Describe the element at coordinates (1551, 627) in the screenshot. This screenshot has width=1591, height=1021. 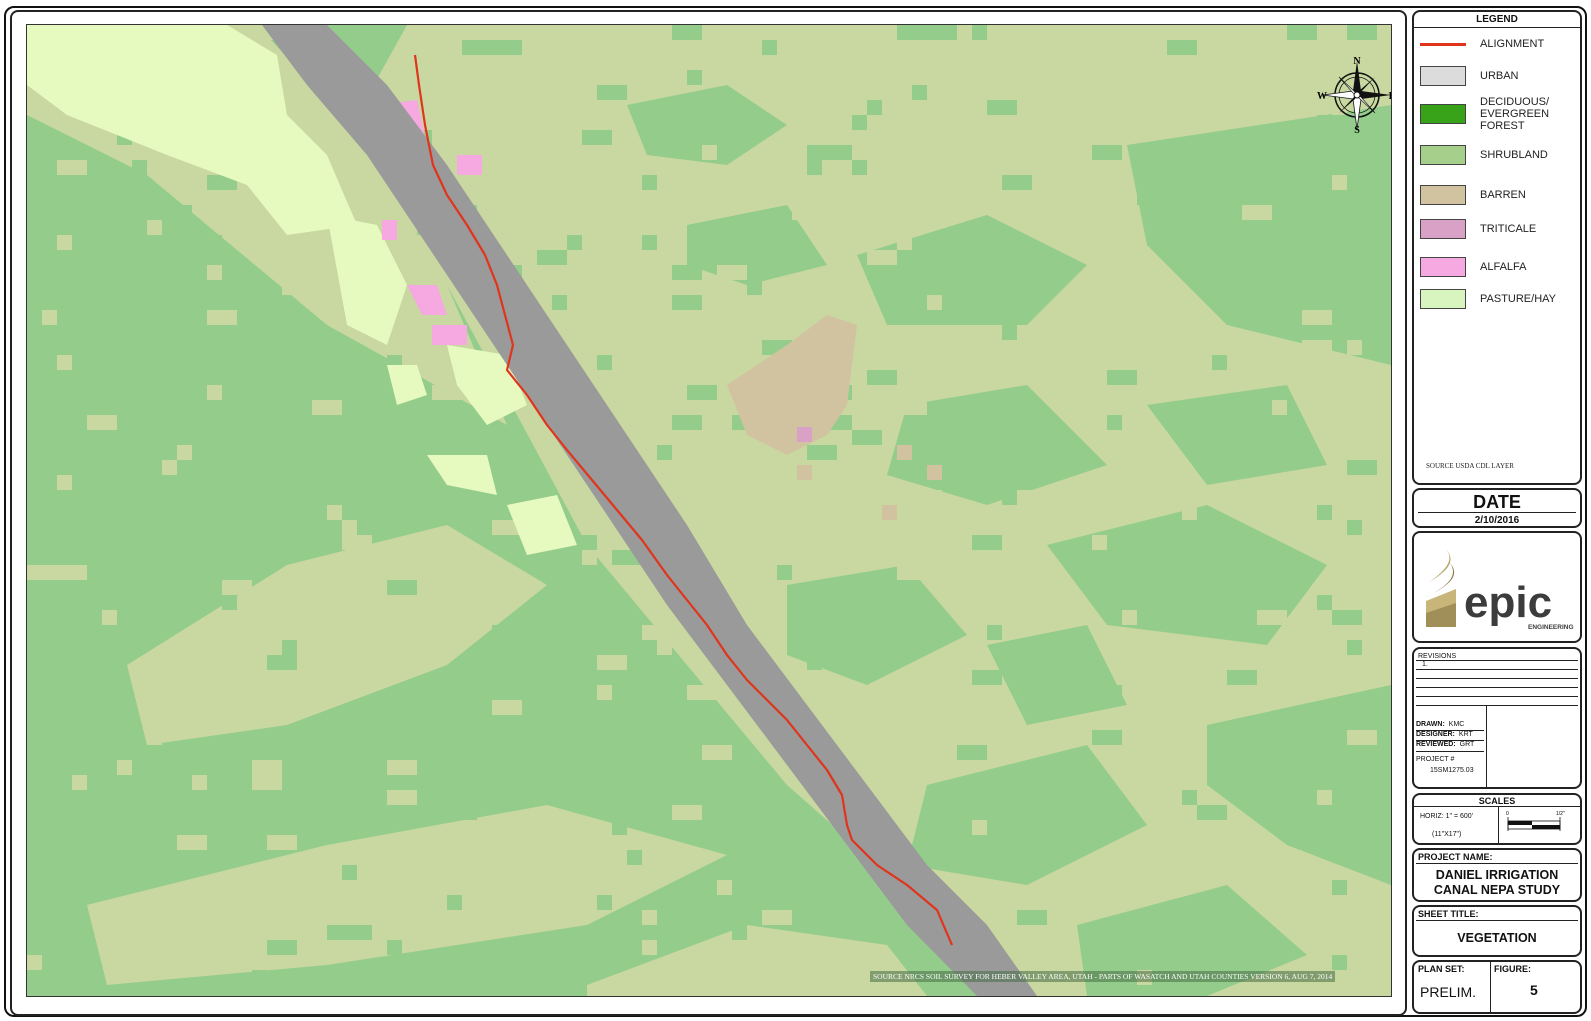
I see `logo-subtext: ENGINEERING` at that location.